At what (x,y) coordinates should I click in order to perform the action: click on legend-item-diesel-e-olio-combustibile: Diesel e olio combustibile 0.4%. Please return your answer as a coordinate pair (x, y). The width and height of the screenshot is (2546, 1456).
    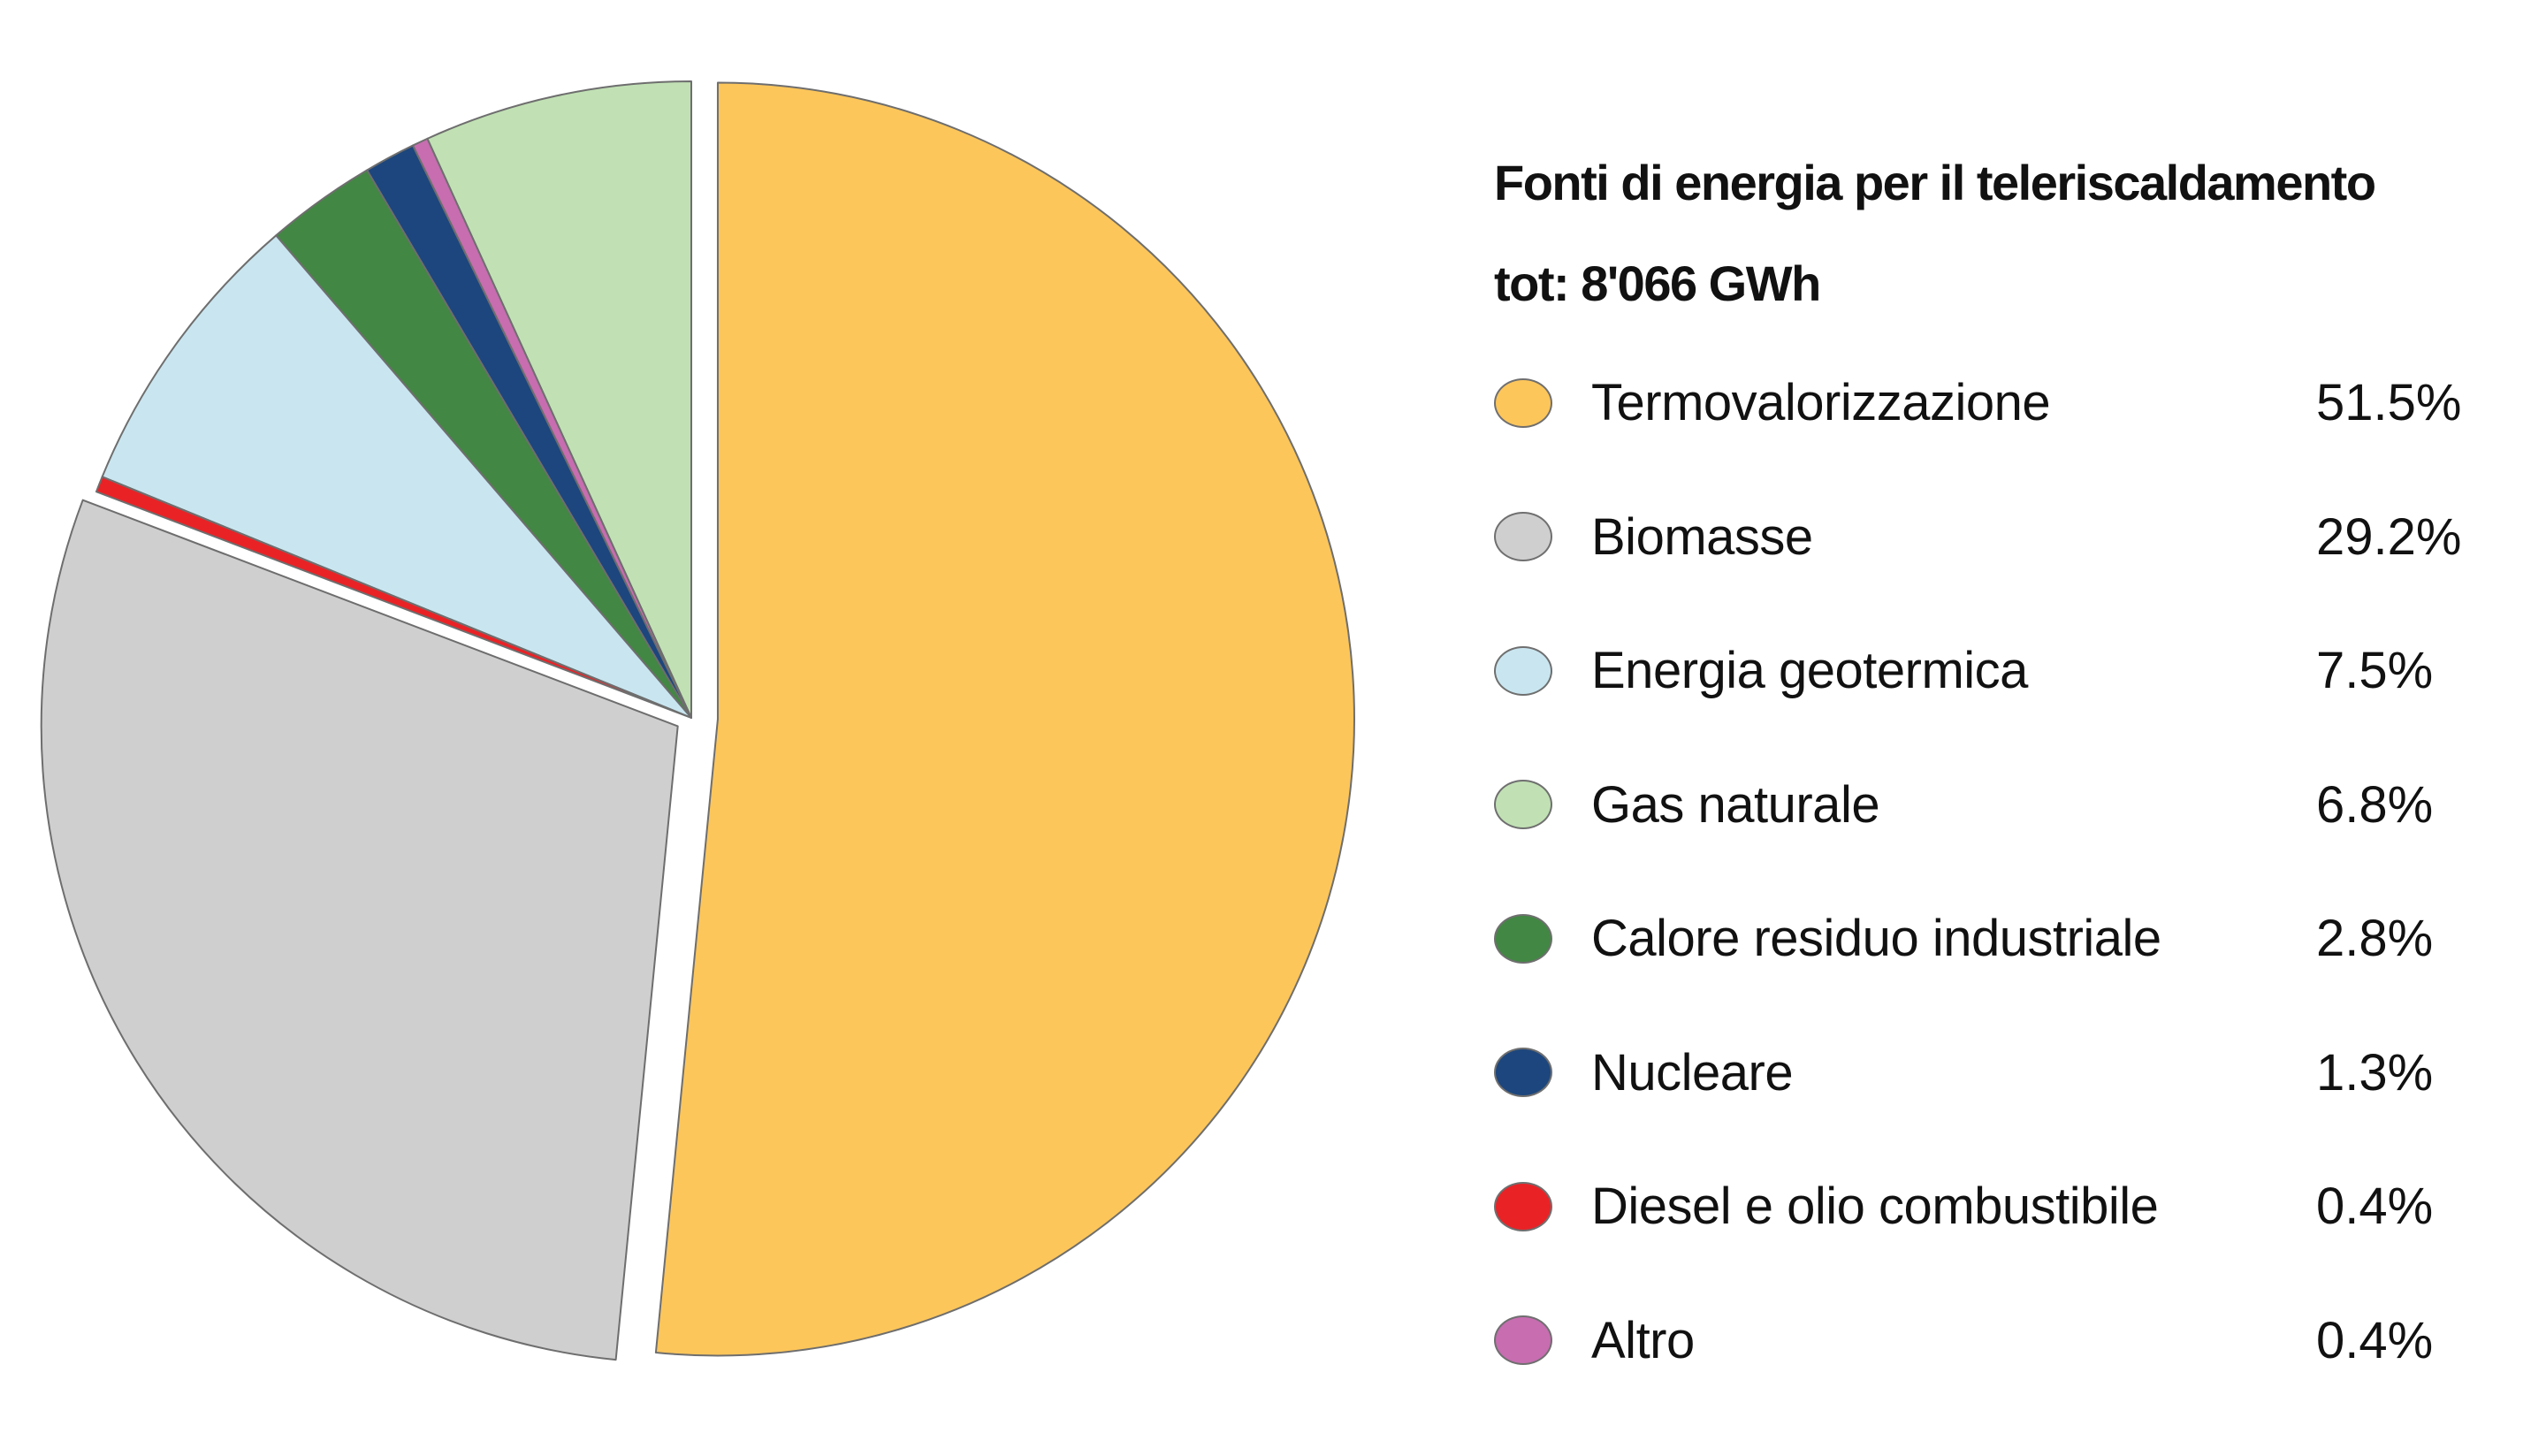
    Looking at the image, I should click on (2003, 1207).